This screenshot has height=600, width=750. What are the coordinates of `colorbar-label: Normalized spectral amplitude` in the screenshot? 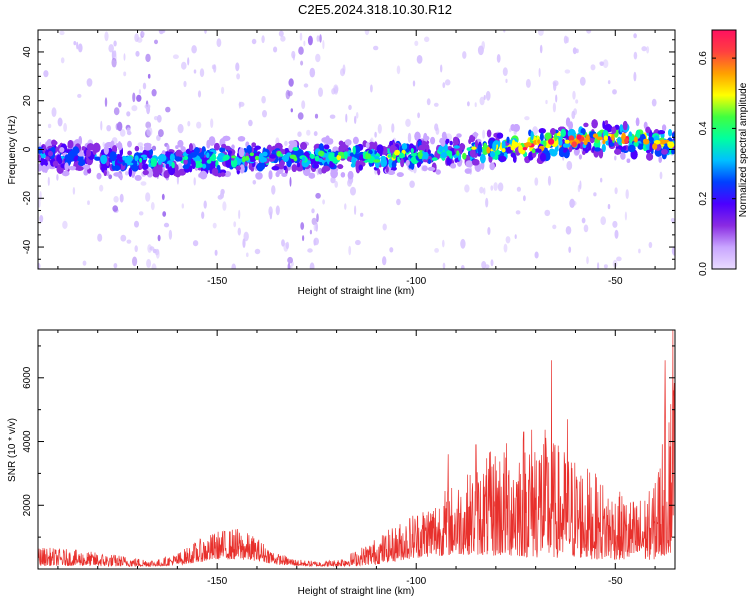 It's located at (743, 149).